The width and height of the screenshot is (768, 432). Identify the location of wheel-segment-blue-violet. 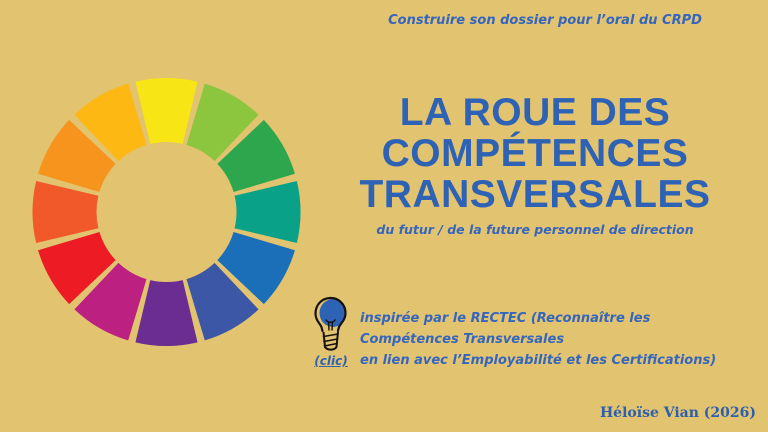
(222, 301).